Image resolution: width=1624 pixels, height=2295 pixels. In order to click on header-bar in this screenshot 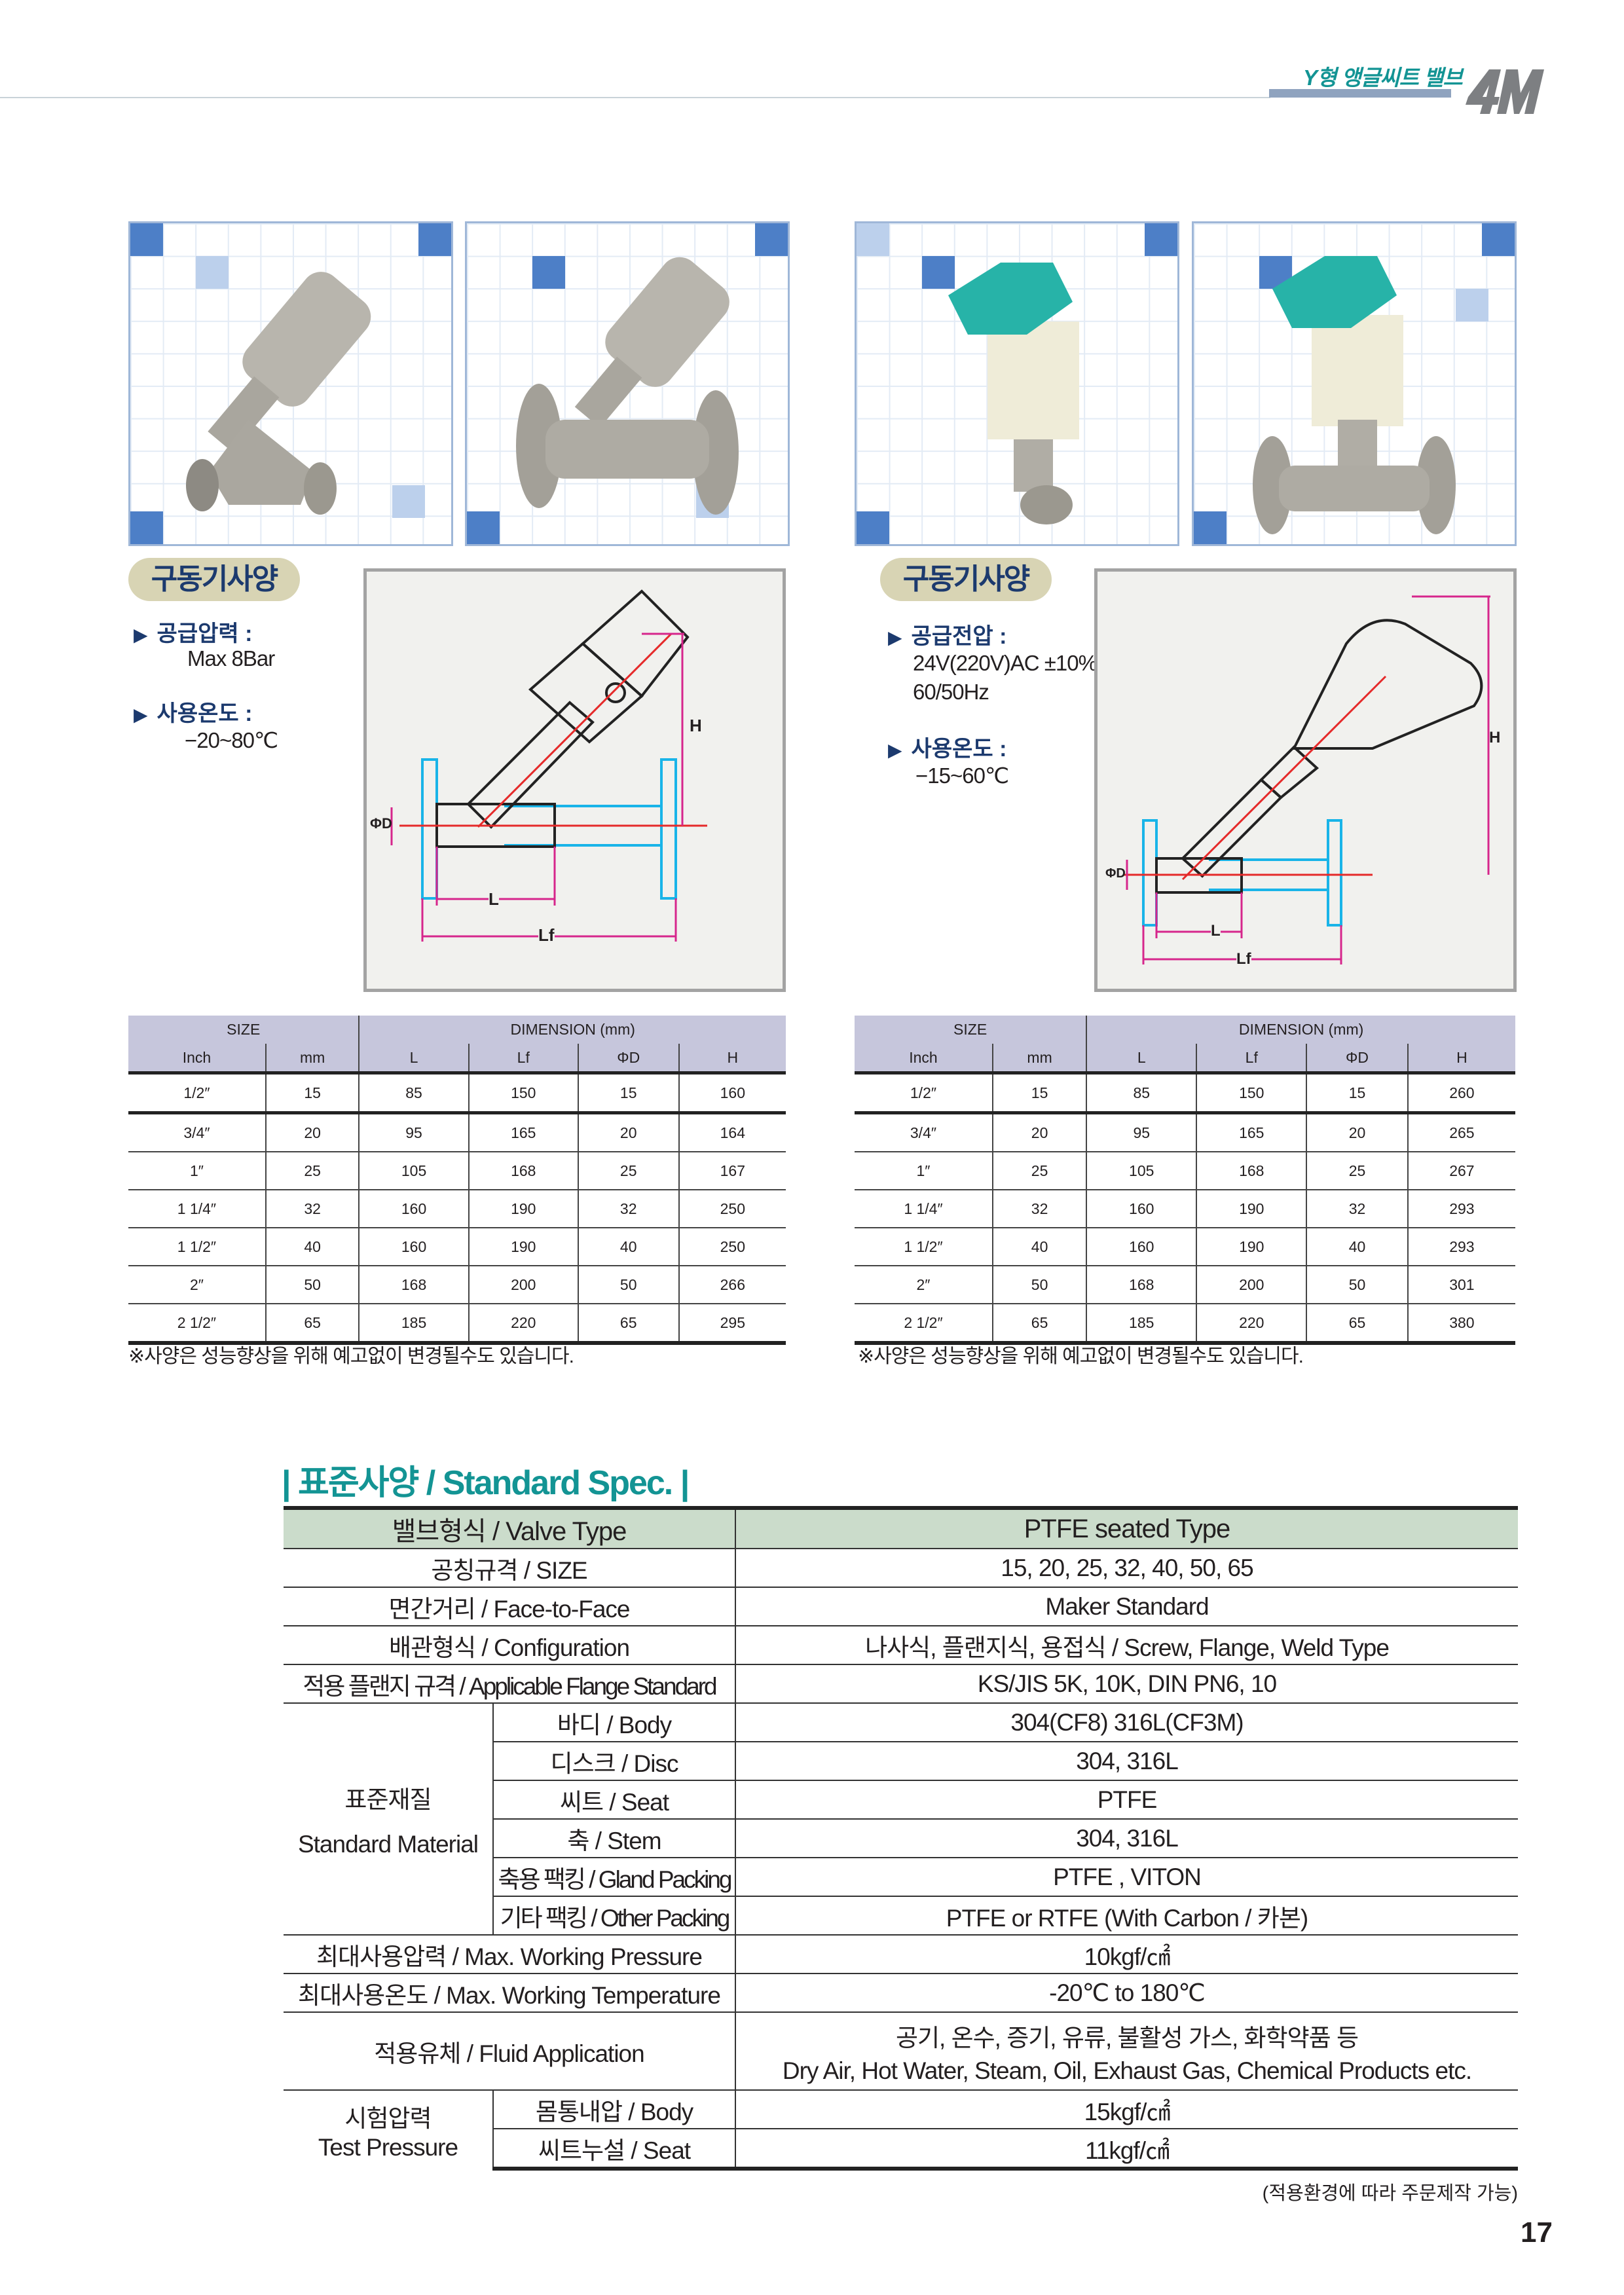, I will do `click(1360, 93)`.